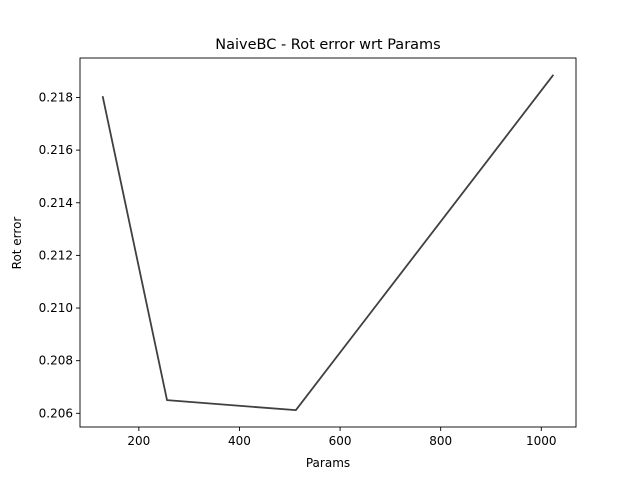 Image resolution: width=640 pixels, height=480 pixels. What do you see at coordinates (138, 441) in the screenshot?
I see `x-tick-label: 200` at bounding box center [138, 441].